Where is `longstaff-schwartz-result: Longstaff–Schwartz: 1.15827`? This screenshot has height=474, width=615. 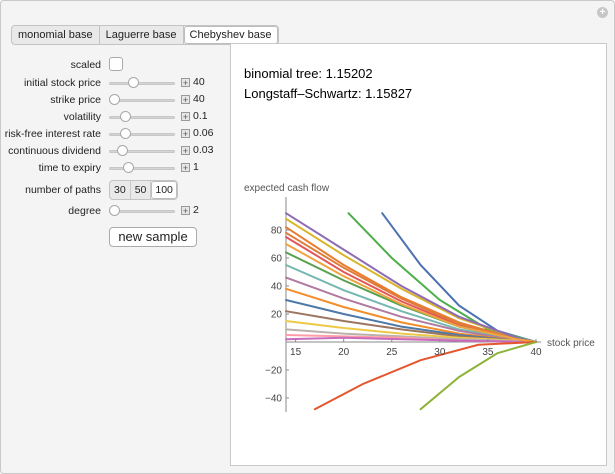 longstaff-schwartz-result: Longstaff–Schwartz: 1.15827 is located at coordinates (328, 93).